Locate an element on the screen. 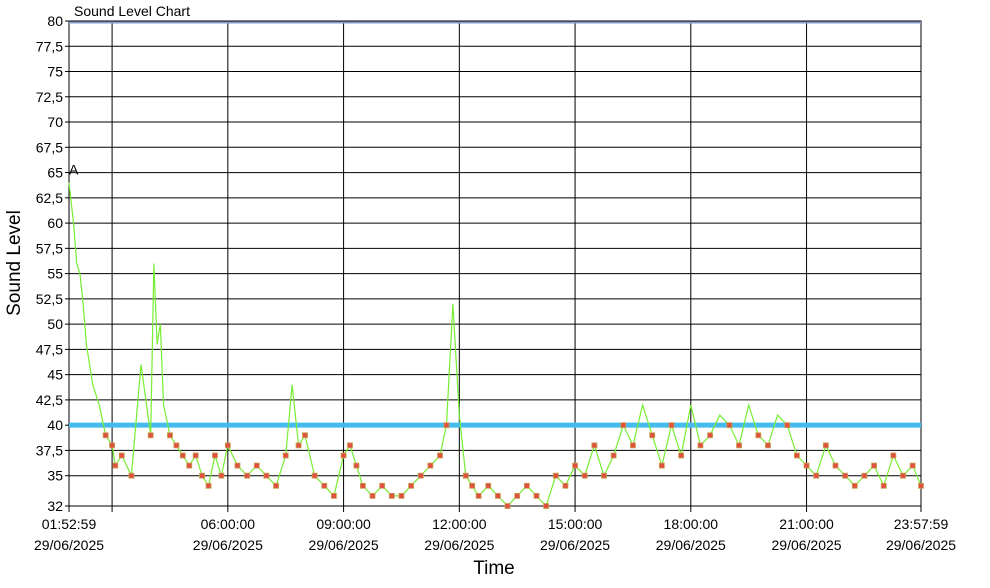 The width and height of the screenshot is (990, 588). y-tick-label: 72,5 is located at coordinates (49, 97).